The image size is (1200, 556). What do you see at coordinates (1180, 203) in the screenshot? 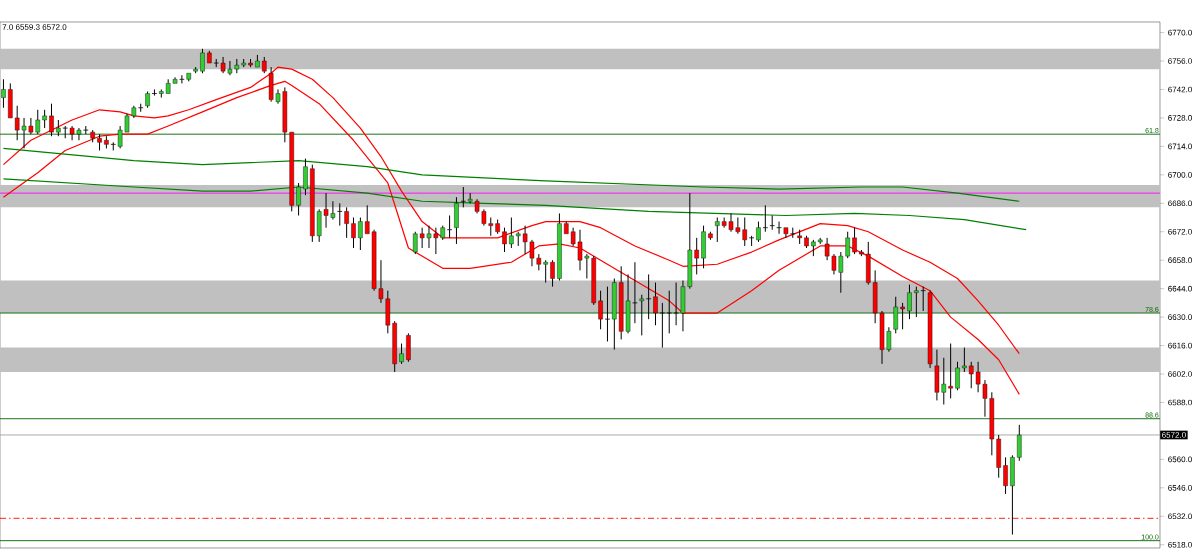
I see `y-tick-label: 6686.0` at bounding box center [1180, 203].